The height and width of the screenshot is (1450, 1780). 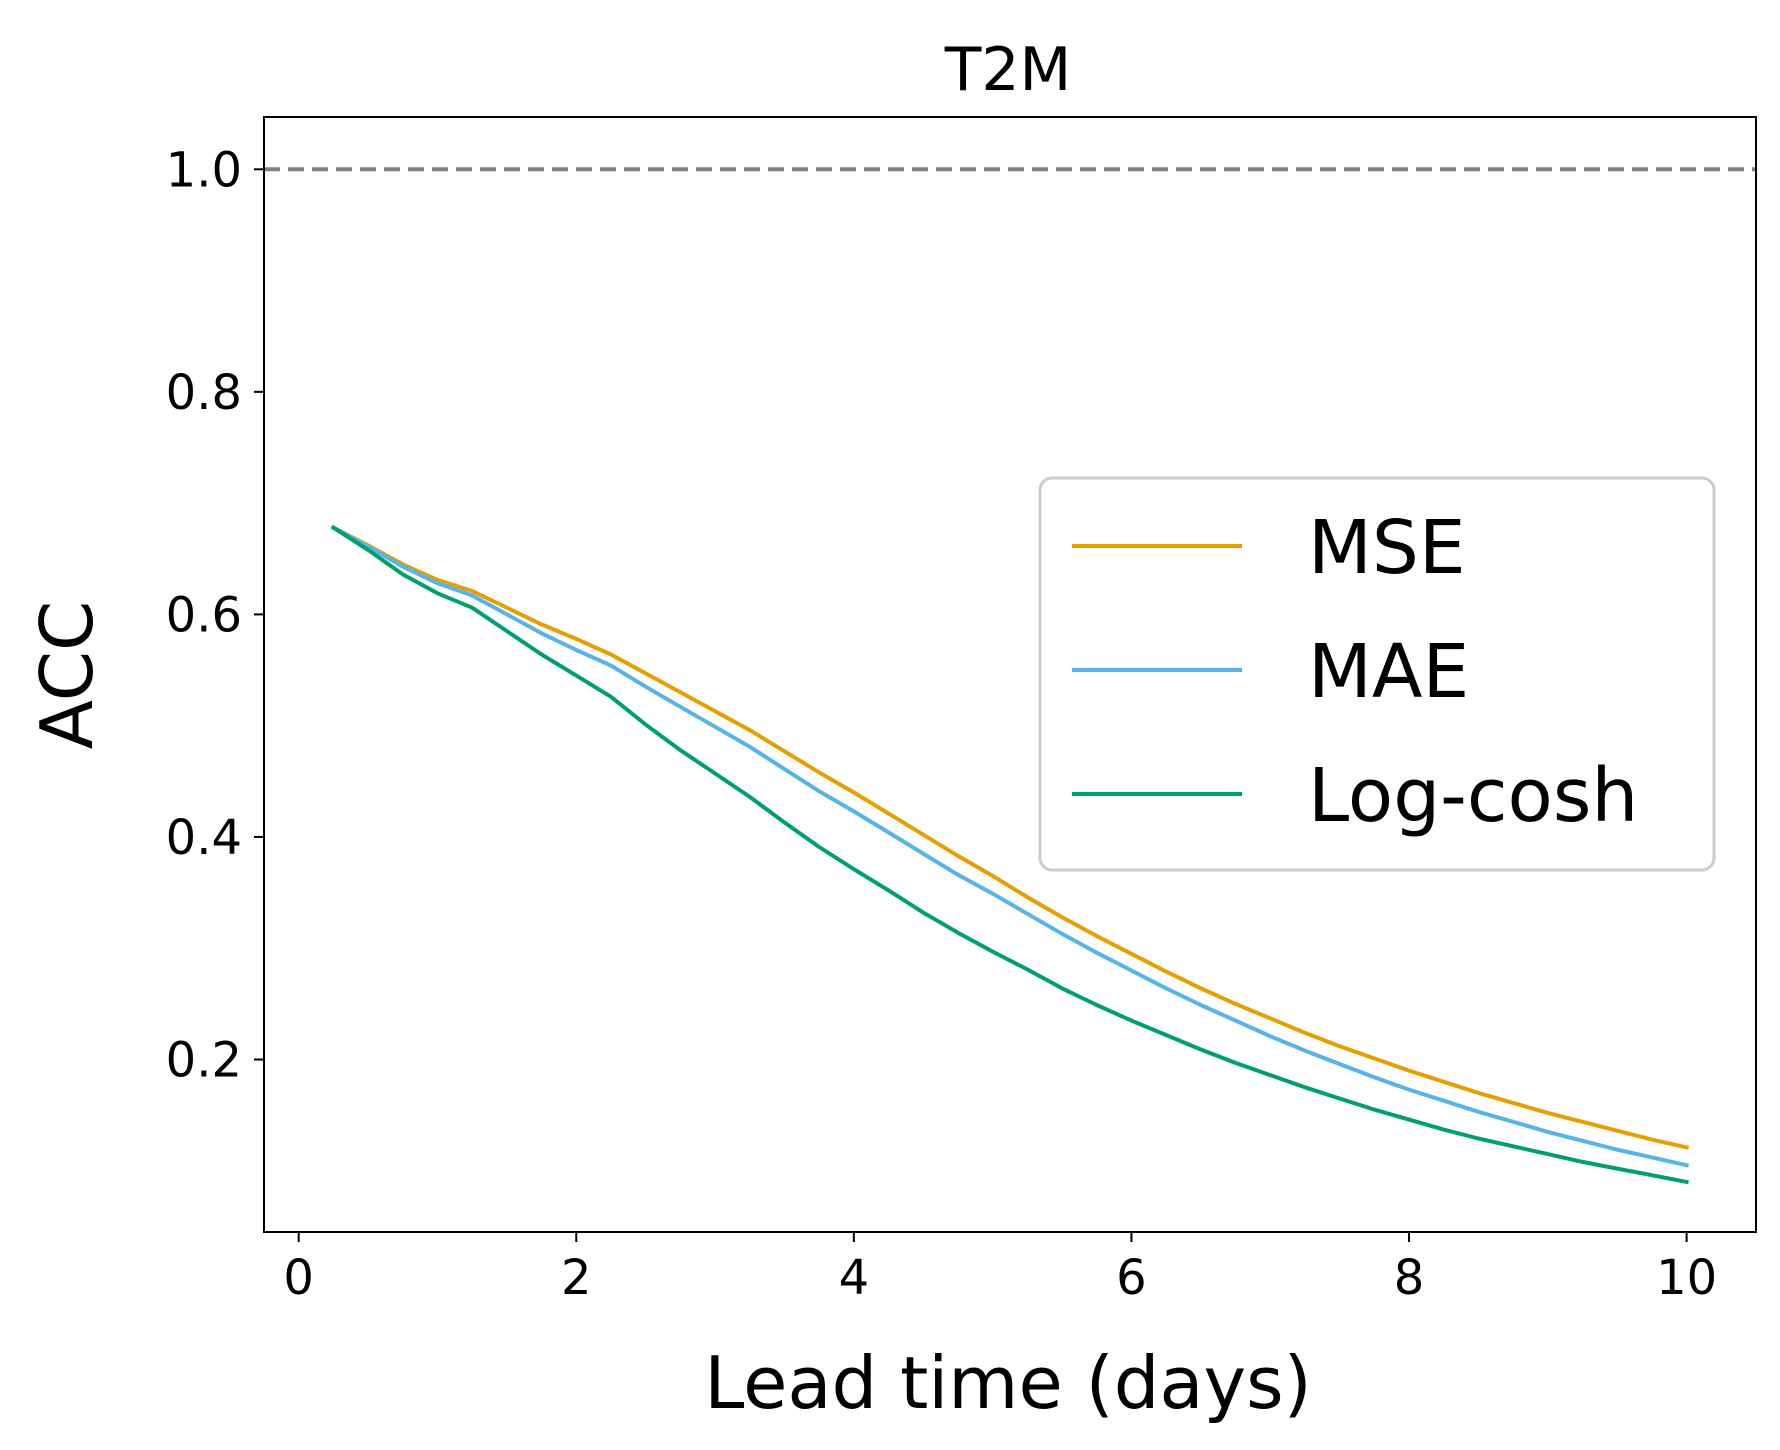 I want to click on y-axis-ticks: 0.2 0.4 0.6 0.8 1.0, so click(x=215, y=615).